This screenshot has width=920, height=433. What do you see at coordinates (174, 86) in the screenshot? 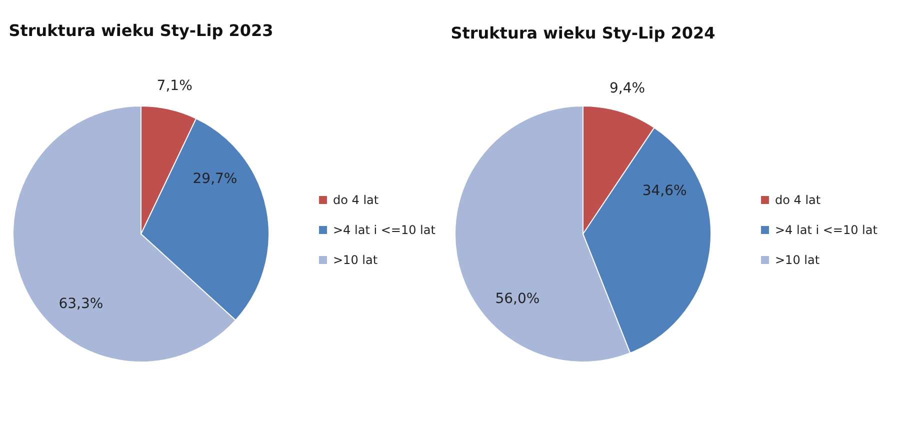
I see `data-label: 7,1%` at bounding box center [174, 86].